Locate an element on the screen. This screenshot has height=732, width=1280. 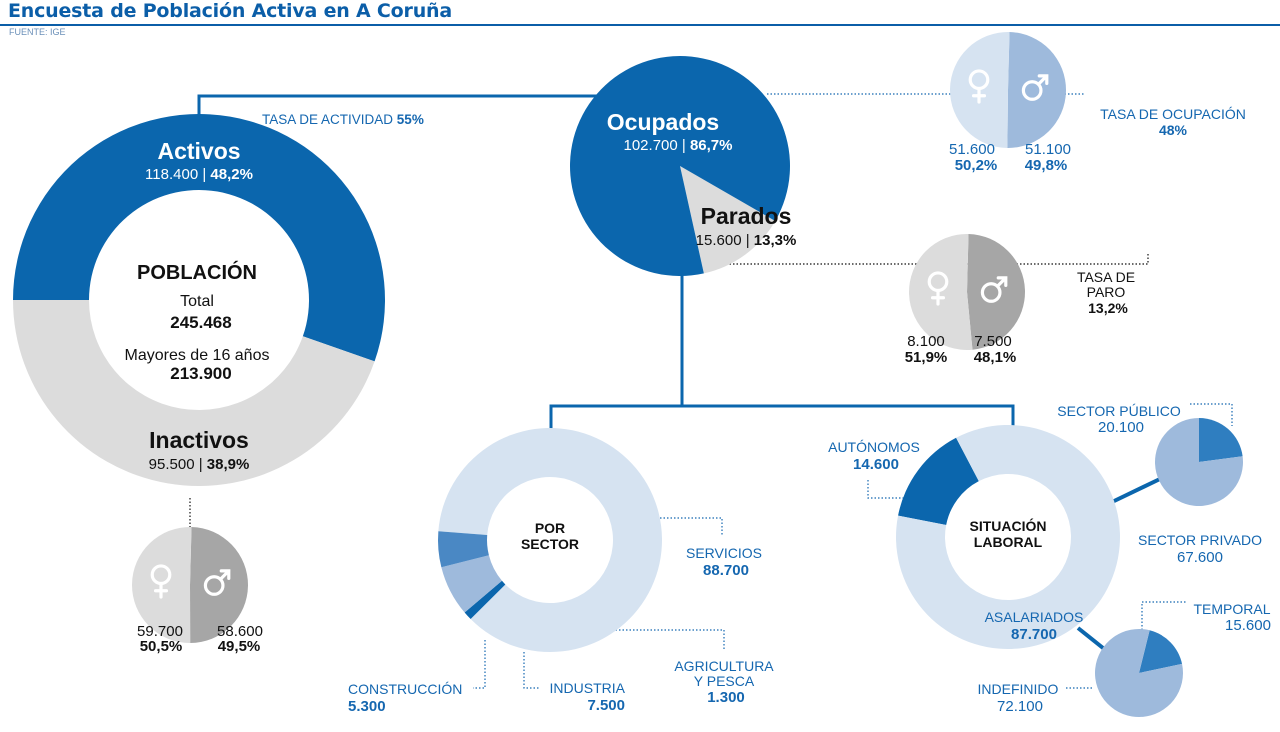
label-indefinido: INDEFINIDO is located at coordinates (1018, 689).